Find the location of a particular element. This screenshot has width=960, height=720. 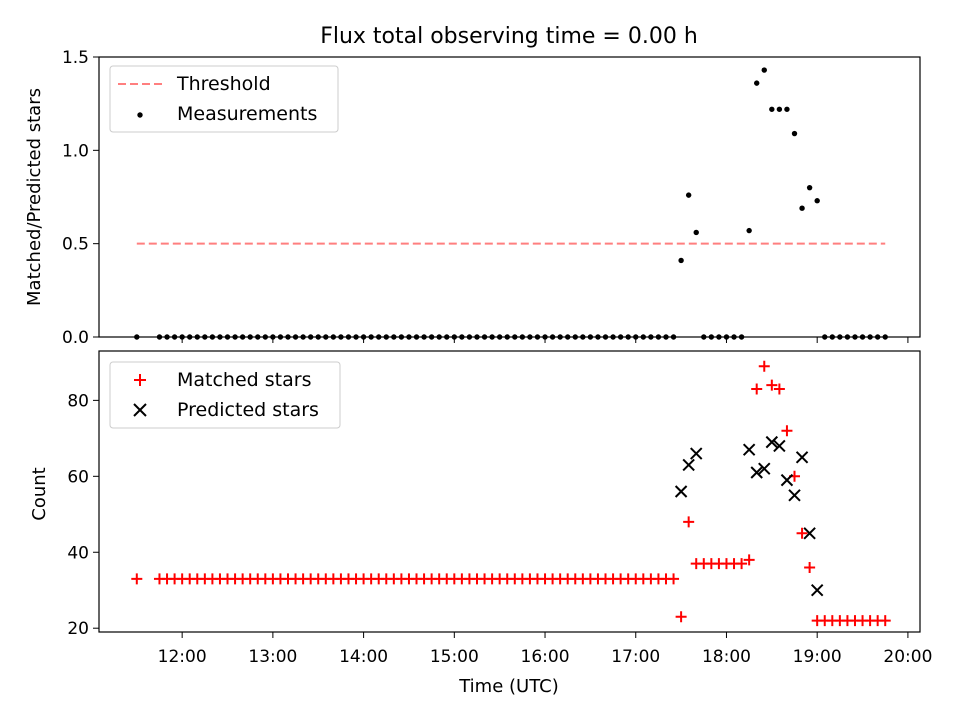

x-tick-label: 14:00 is located at coordinates (363, 657).